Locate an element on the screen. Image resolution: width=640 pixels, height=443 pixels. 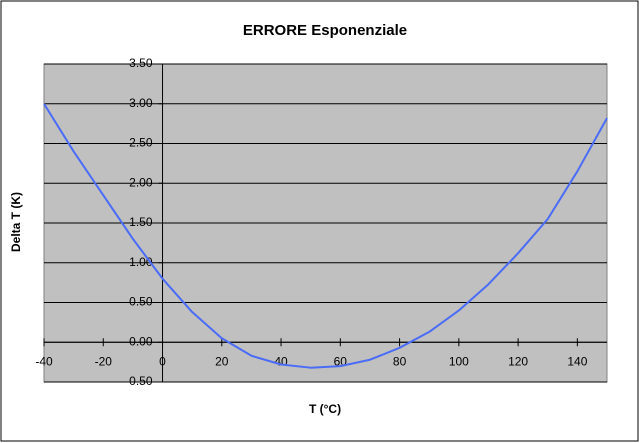
y-axis-label: Delta T (K) is located at coordinates (16, 222).